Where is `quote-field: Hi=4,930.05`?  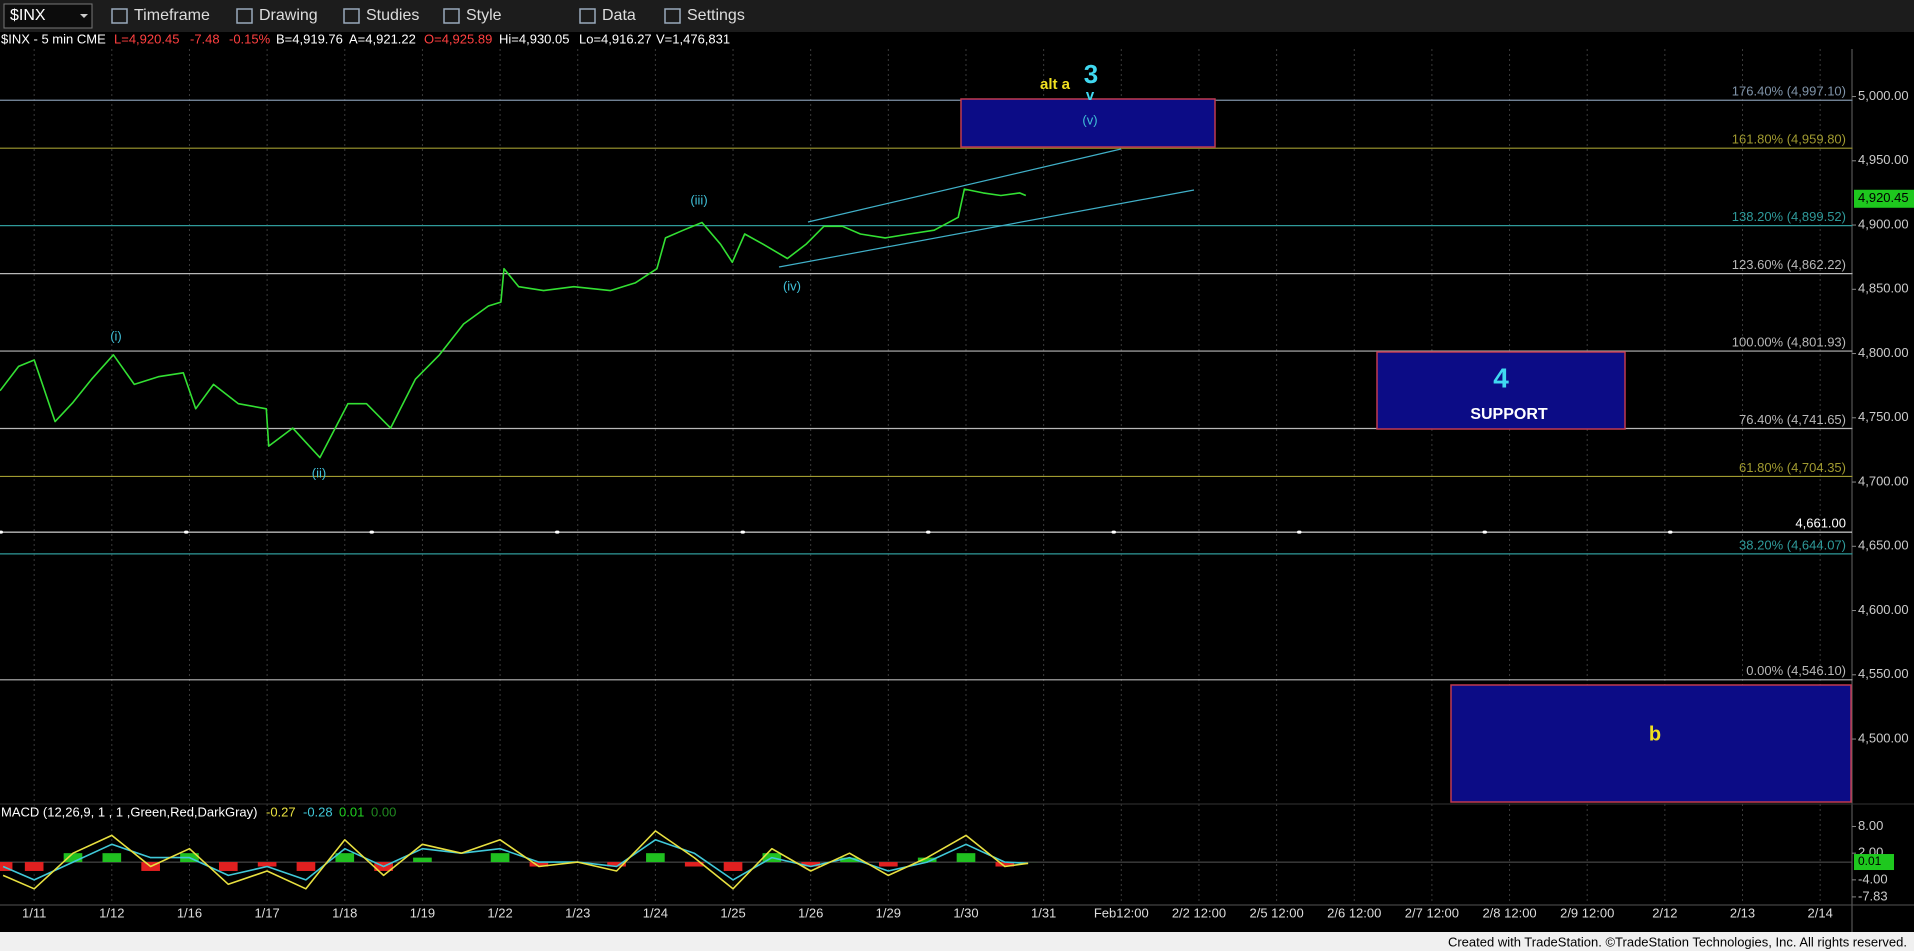
quote-field: Hi=4,930.05 is located at coordinates (534, 38).